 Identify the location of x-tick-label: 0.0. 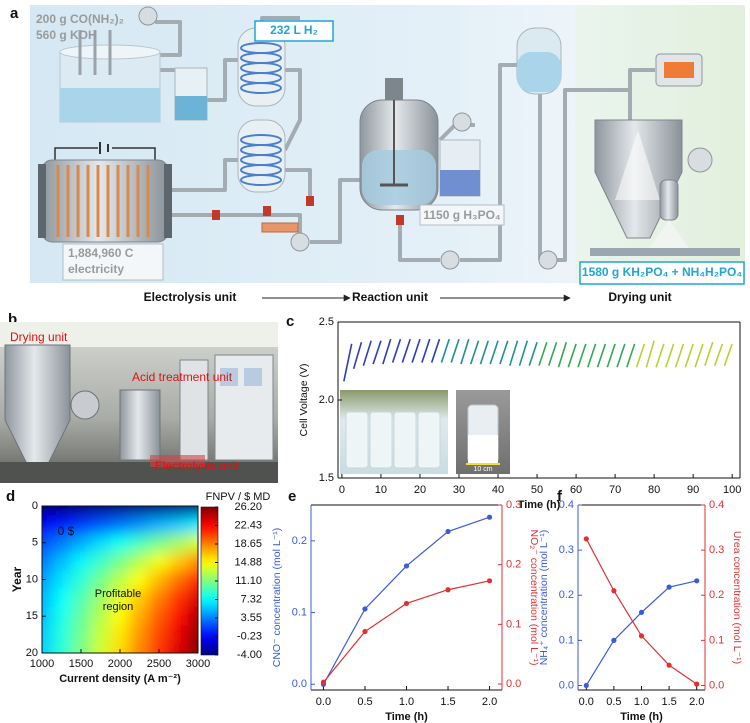
(586, 702).